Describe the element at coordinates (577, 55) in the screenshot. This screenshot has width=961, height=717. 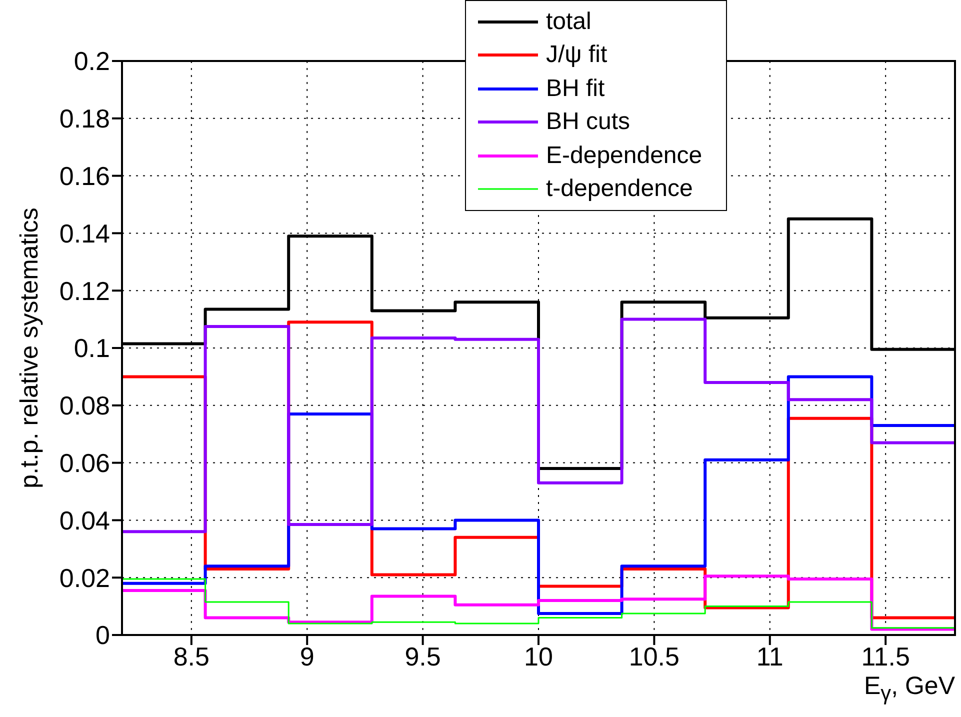
I see `legend-label: J/ψ fit` at that location.